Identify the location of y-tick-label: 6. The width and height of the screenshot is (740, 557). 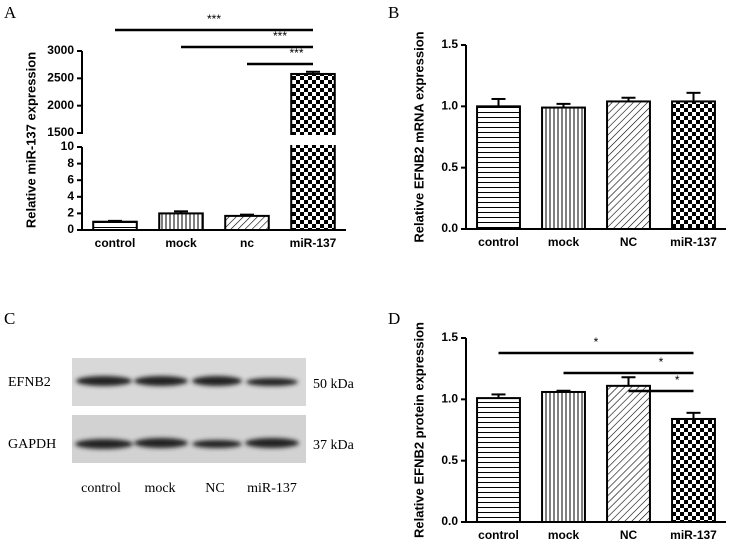
(70, 179).